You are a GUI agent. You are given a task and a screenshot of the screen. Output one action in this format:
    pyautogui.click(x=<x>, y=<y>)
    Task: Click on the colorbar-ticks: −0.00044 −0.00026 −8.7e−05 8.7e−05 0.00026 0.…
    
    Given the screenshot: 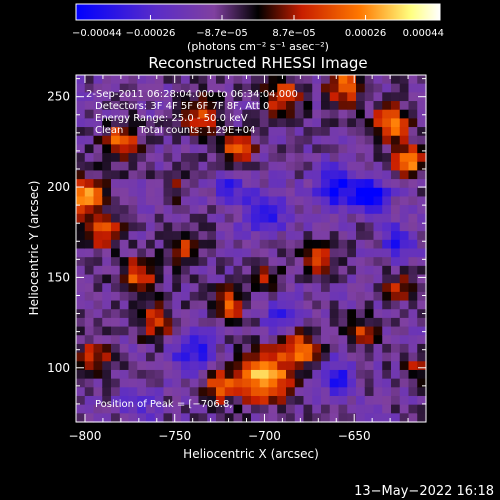 What is the action you would take?
    pyautogui.click(x=258, y=27)
    